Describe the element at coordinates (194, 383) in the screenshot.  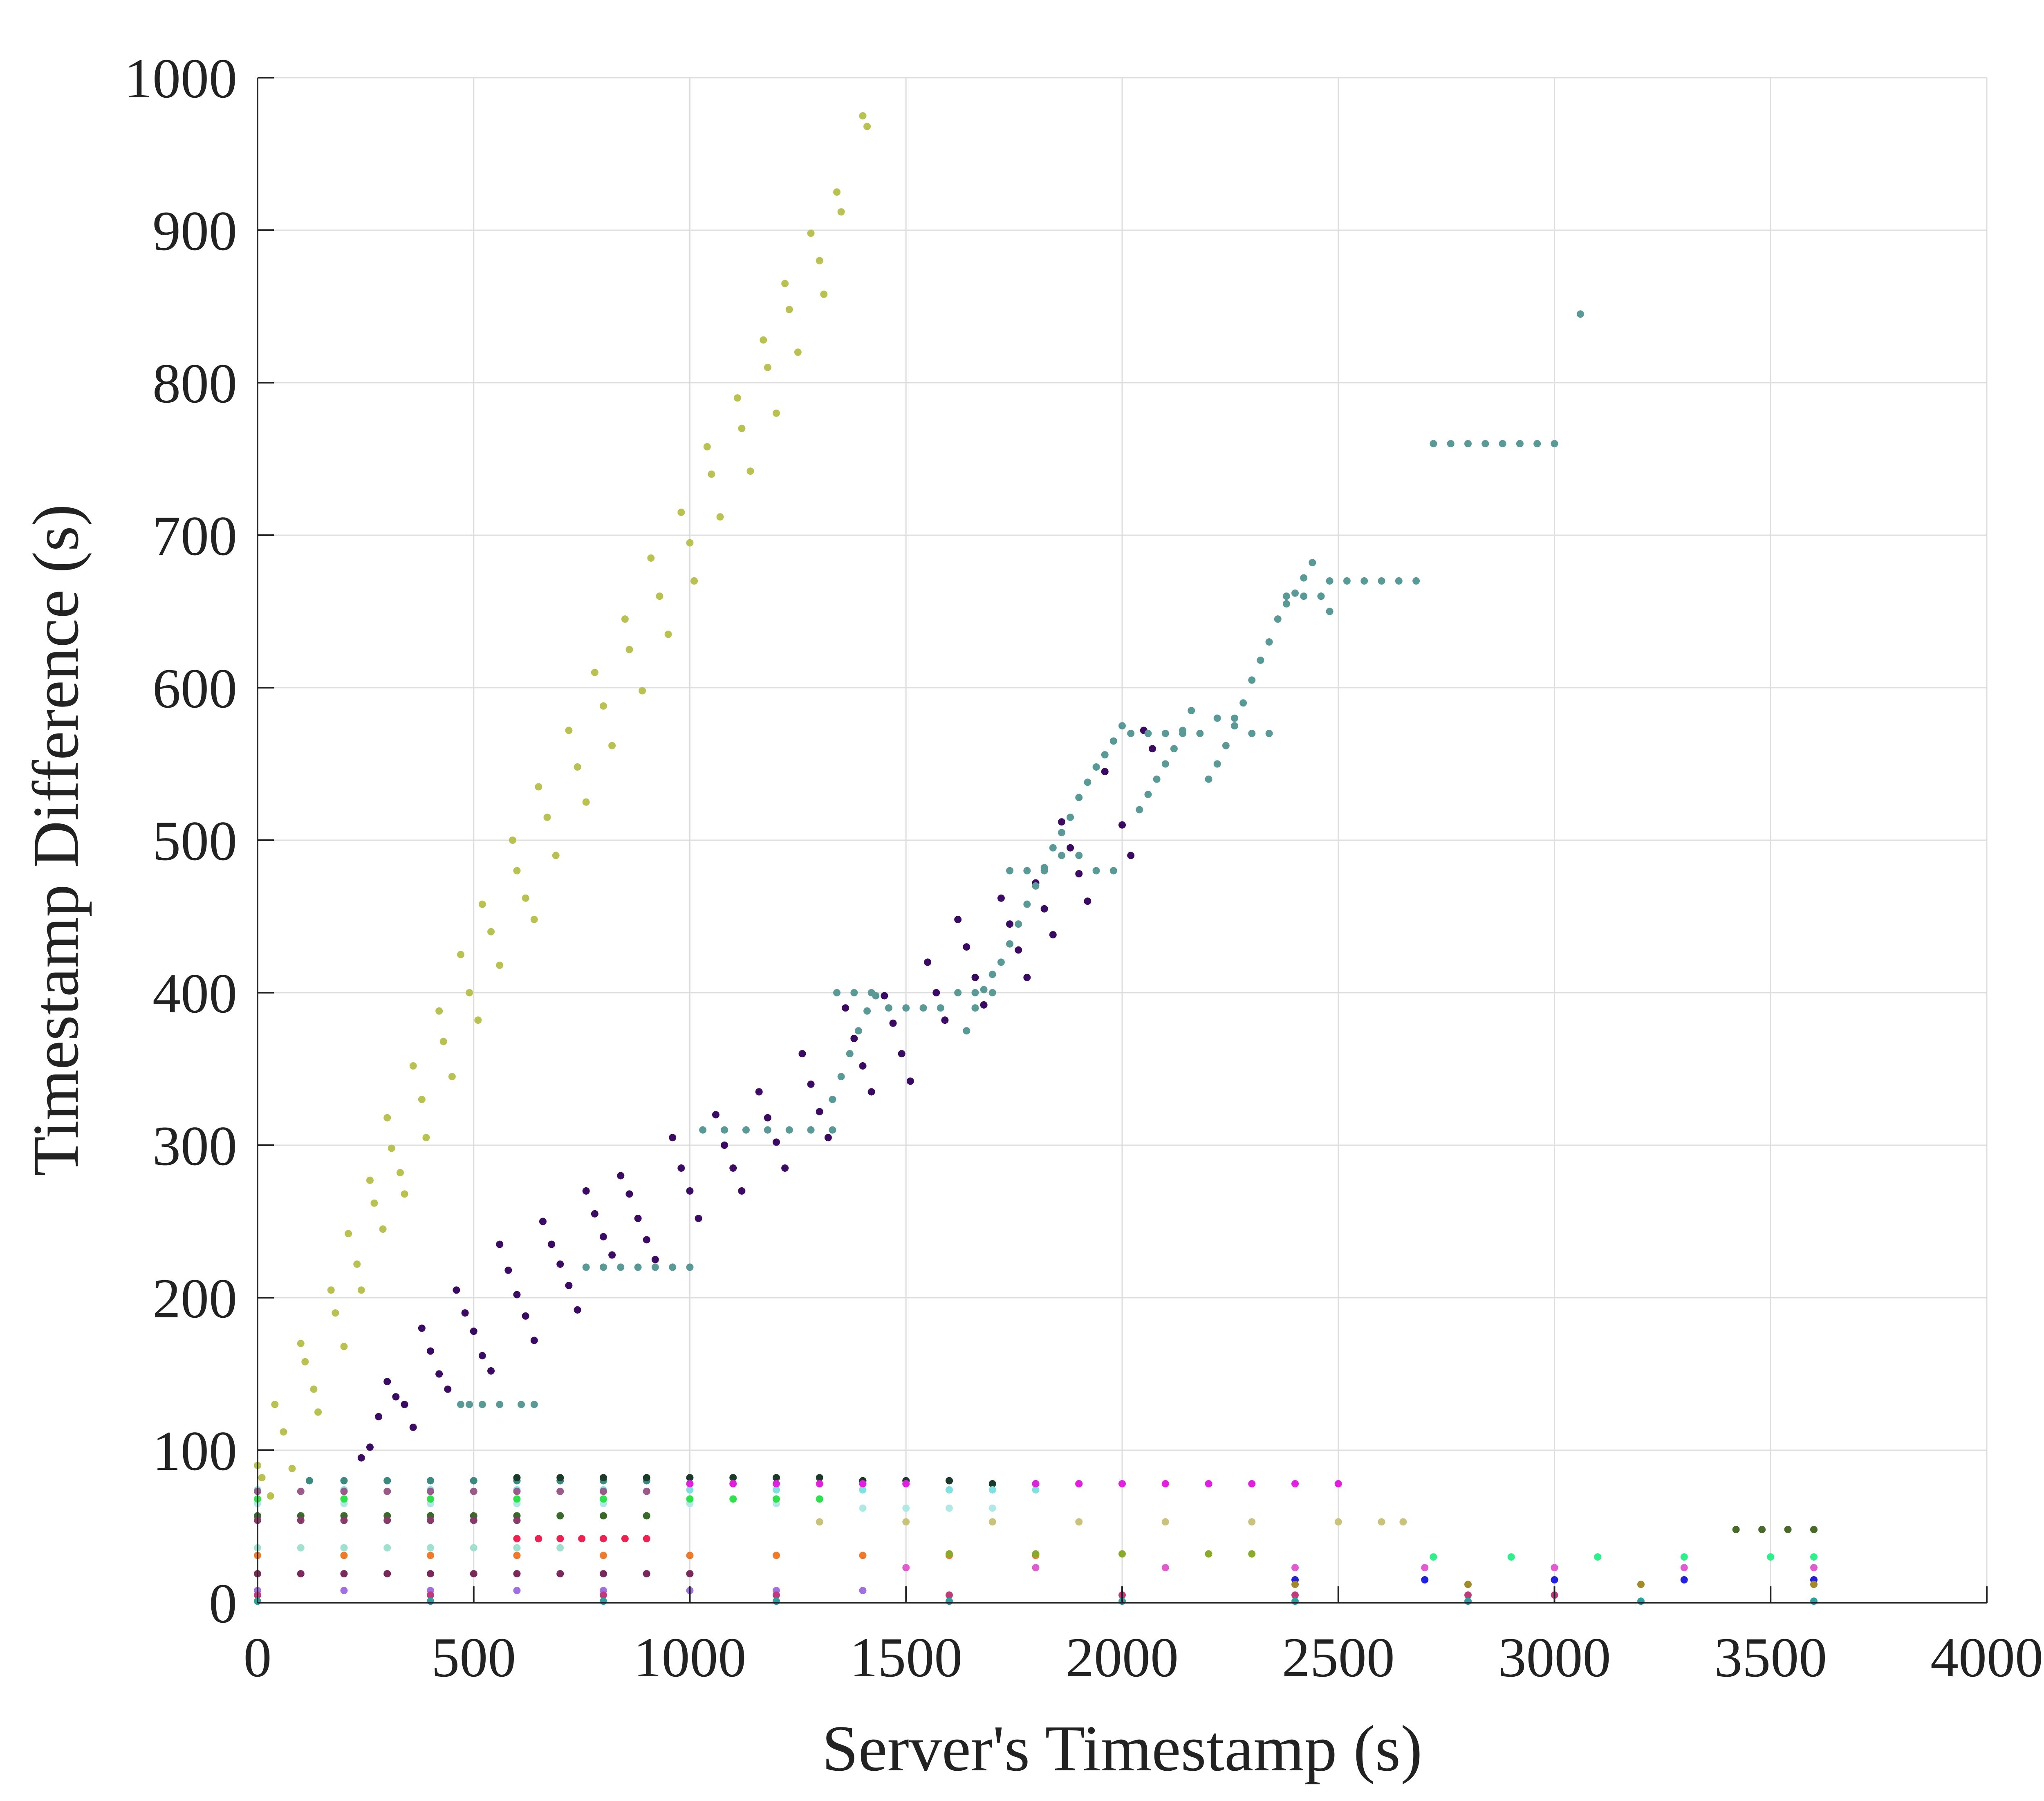
I see `y-tick-label: 800` at that location.